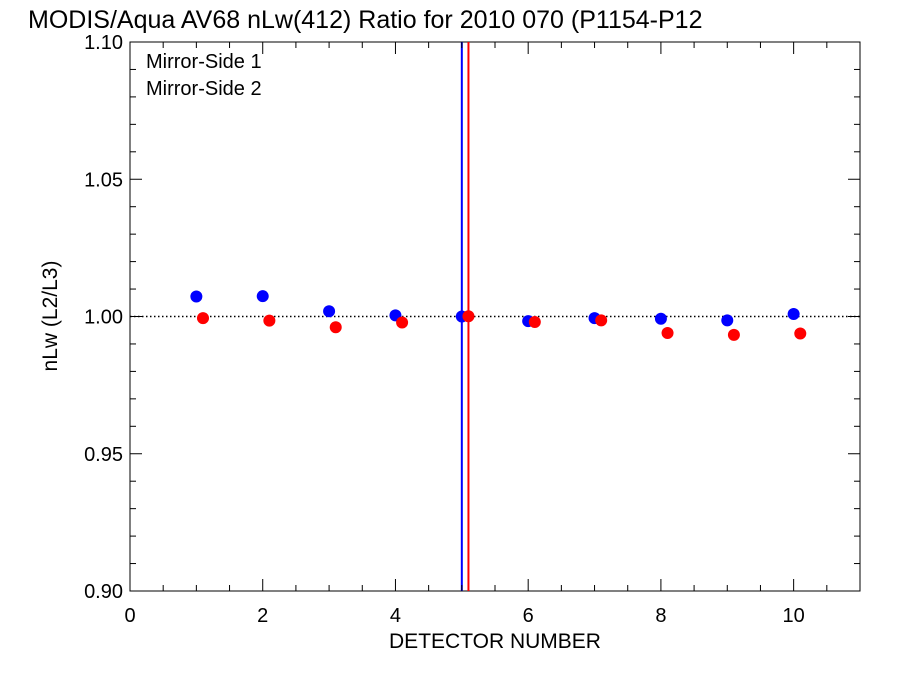 Image resolution: width=900 pixels, height=675 pixels. I want to click on legend: Mirror-Side 1 Mirror-Side 2, so click(204, 75).